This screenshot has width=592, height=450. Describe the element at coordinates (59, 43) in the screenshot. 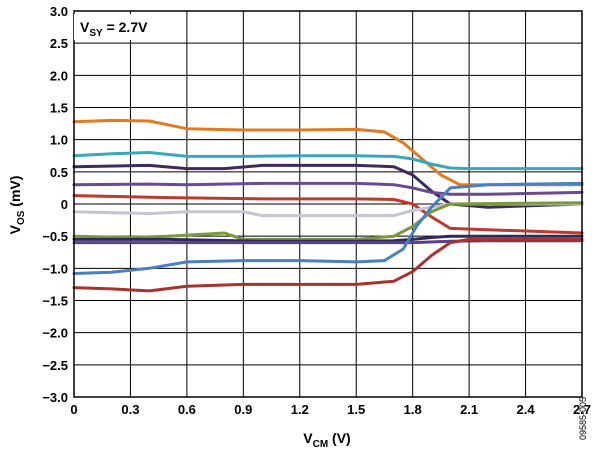

I see `y-tick-label: 2.5` at that location.